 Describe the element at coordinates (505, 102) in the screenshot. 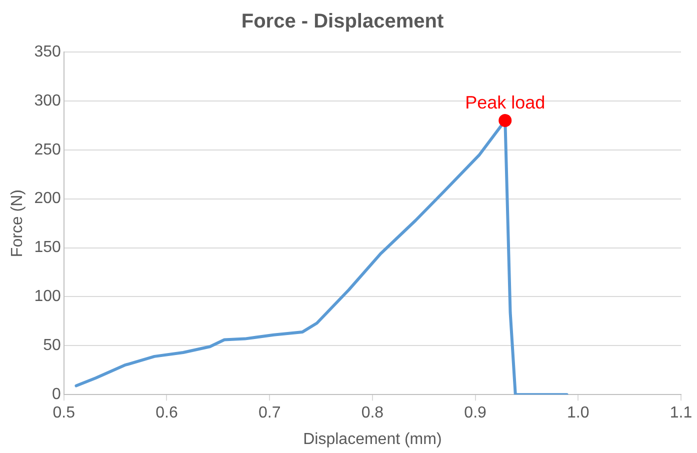

I see `annotation: Peak load` at that location.